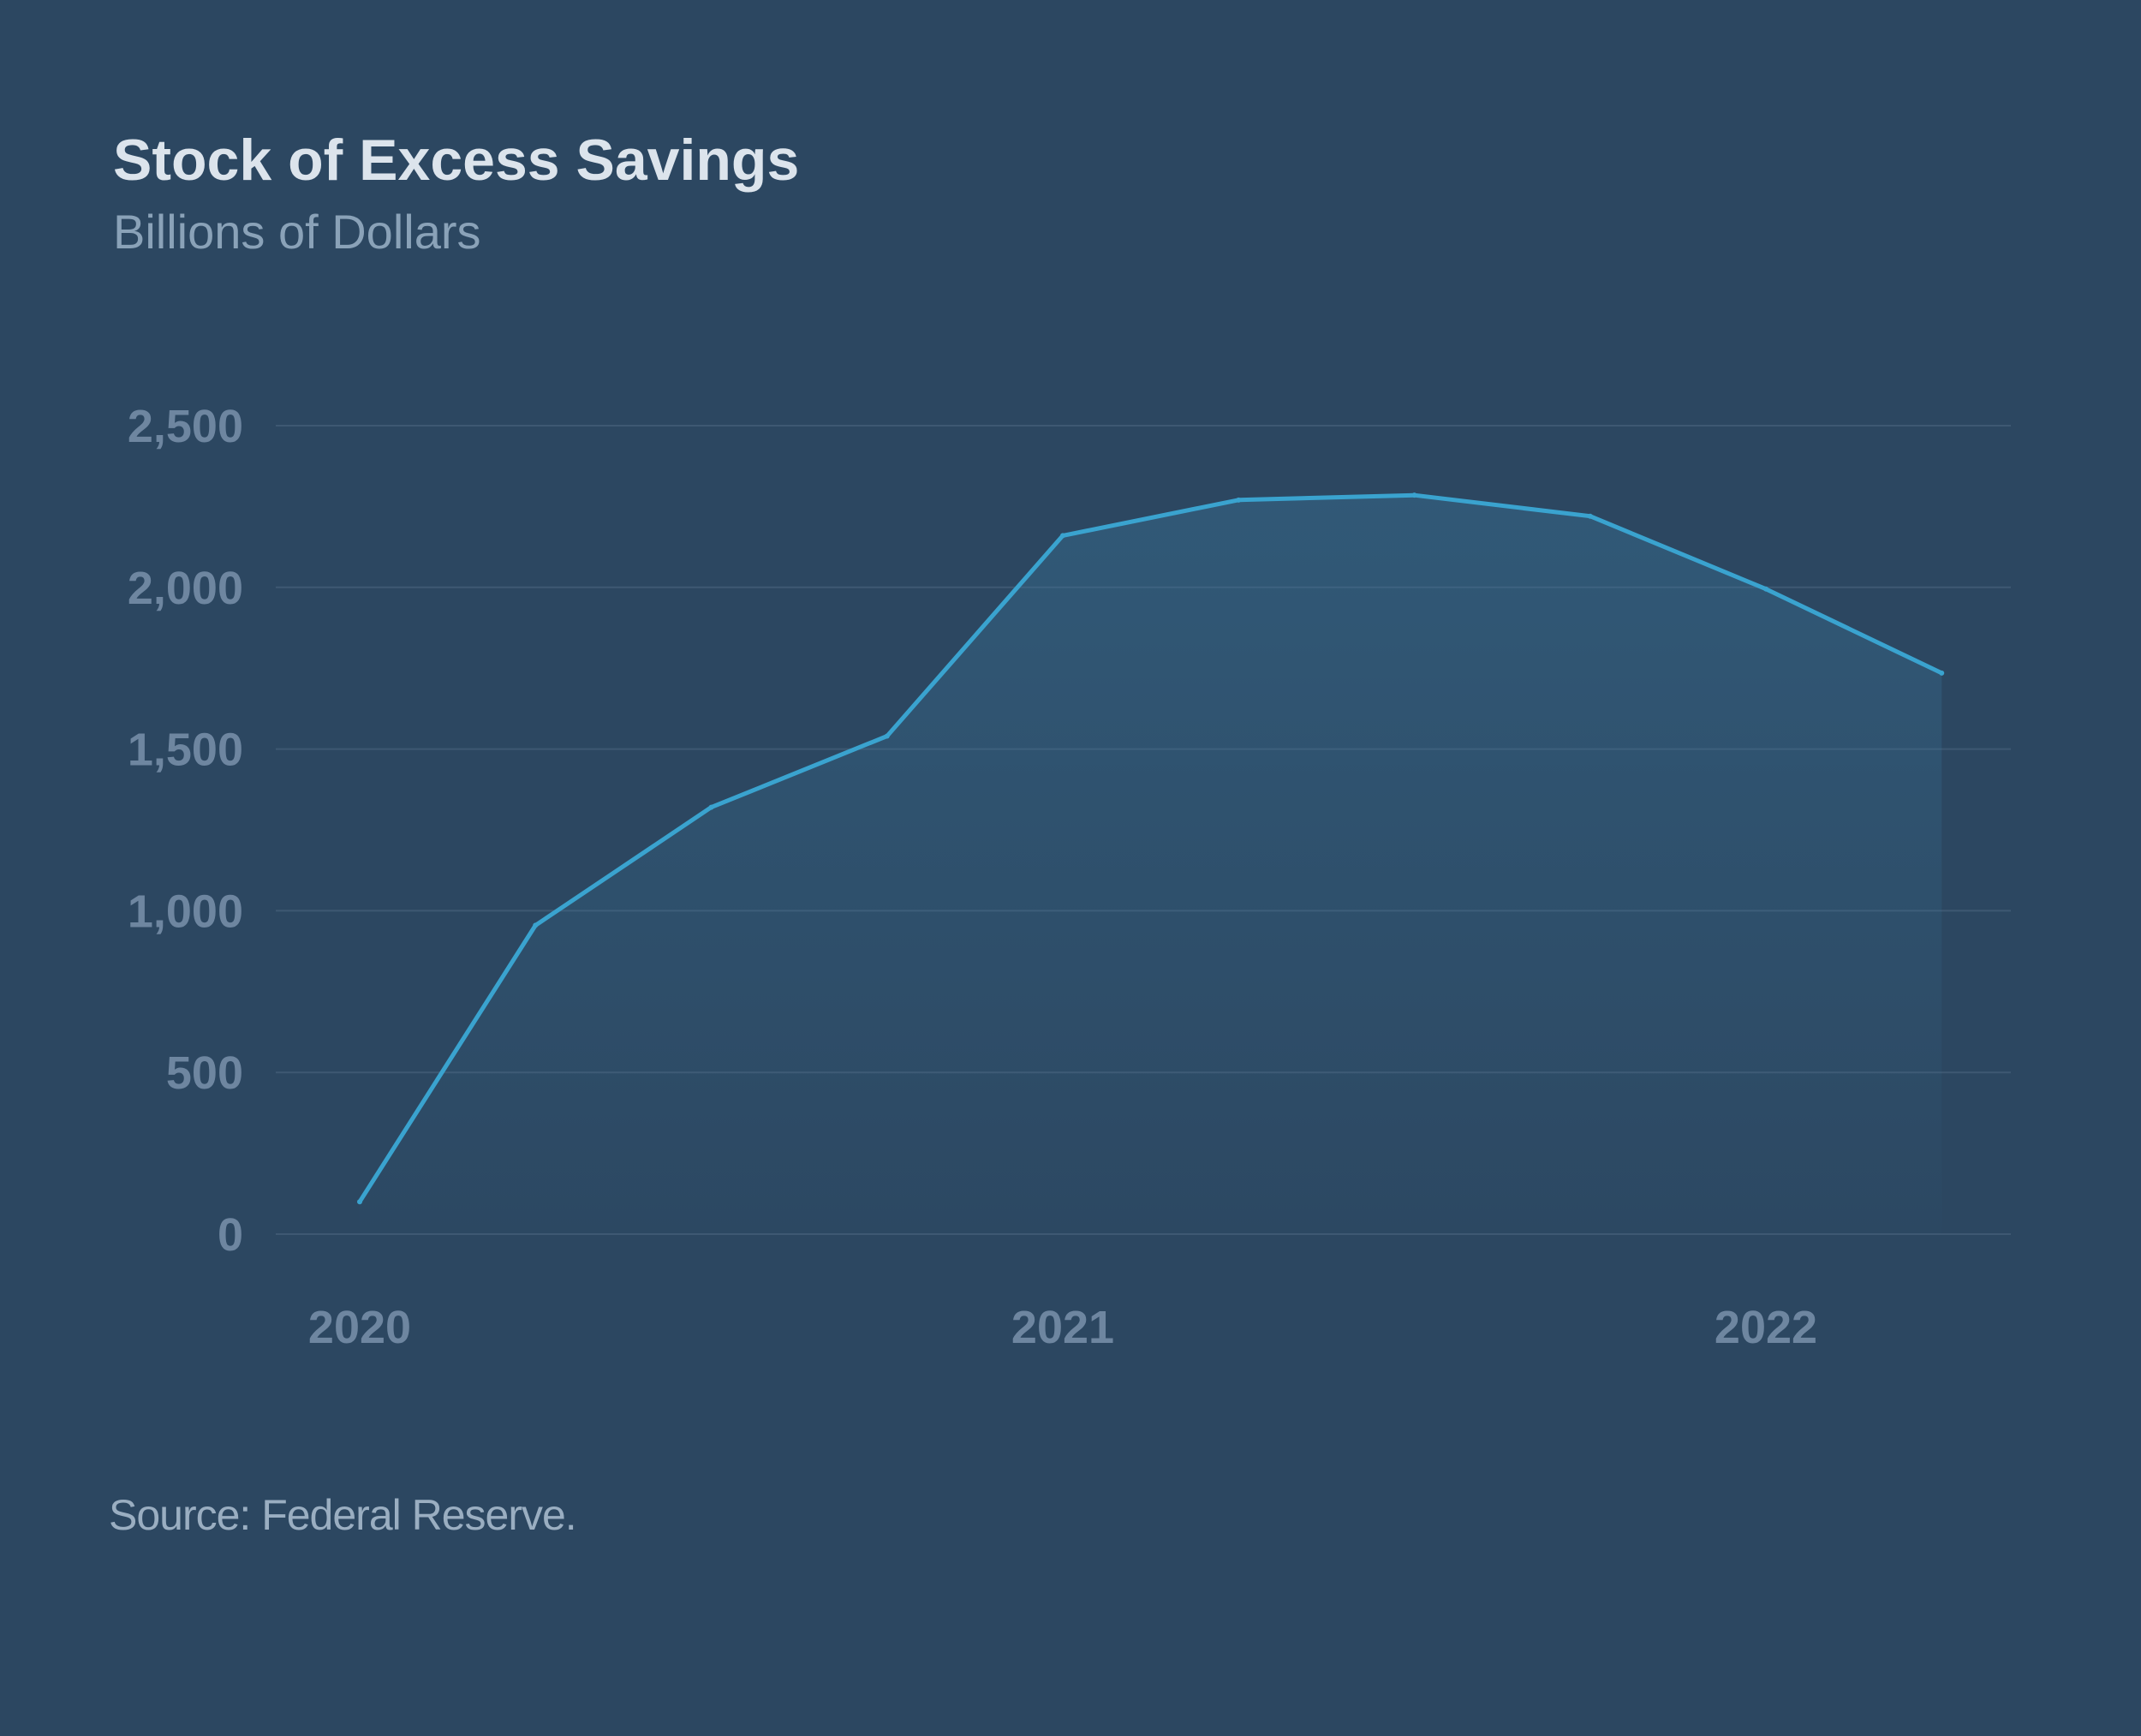 This screenshot has height=1736, width=2141. What do you see at coordinates (185, 831) in the screenshot?
I see `y-axis-tick-labels: 0 500 1,000 1,500 2,000 2,500` at bounding box center [185, 831].